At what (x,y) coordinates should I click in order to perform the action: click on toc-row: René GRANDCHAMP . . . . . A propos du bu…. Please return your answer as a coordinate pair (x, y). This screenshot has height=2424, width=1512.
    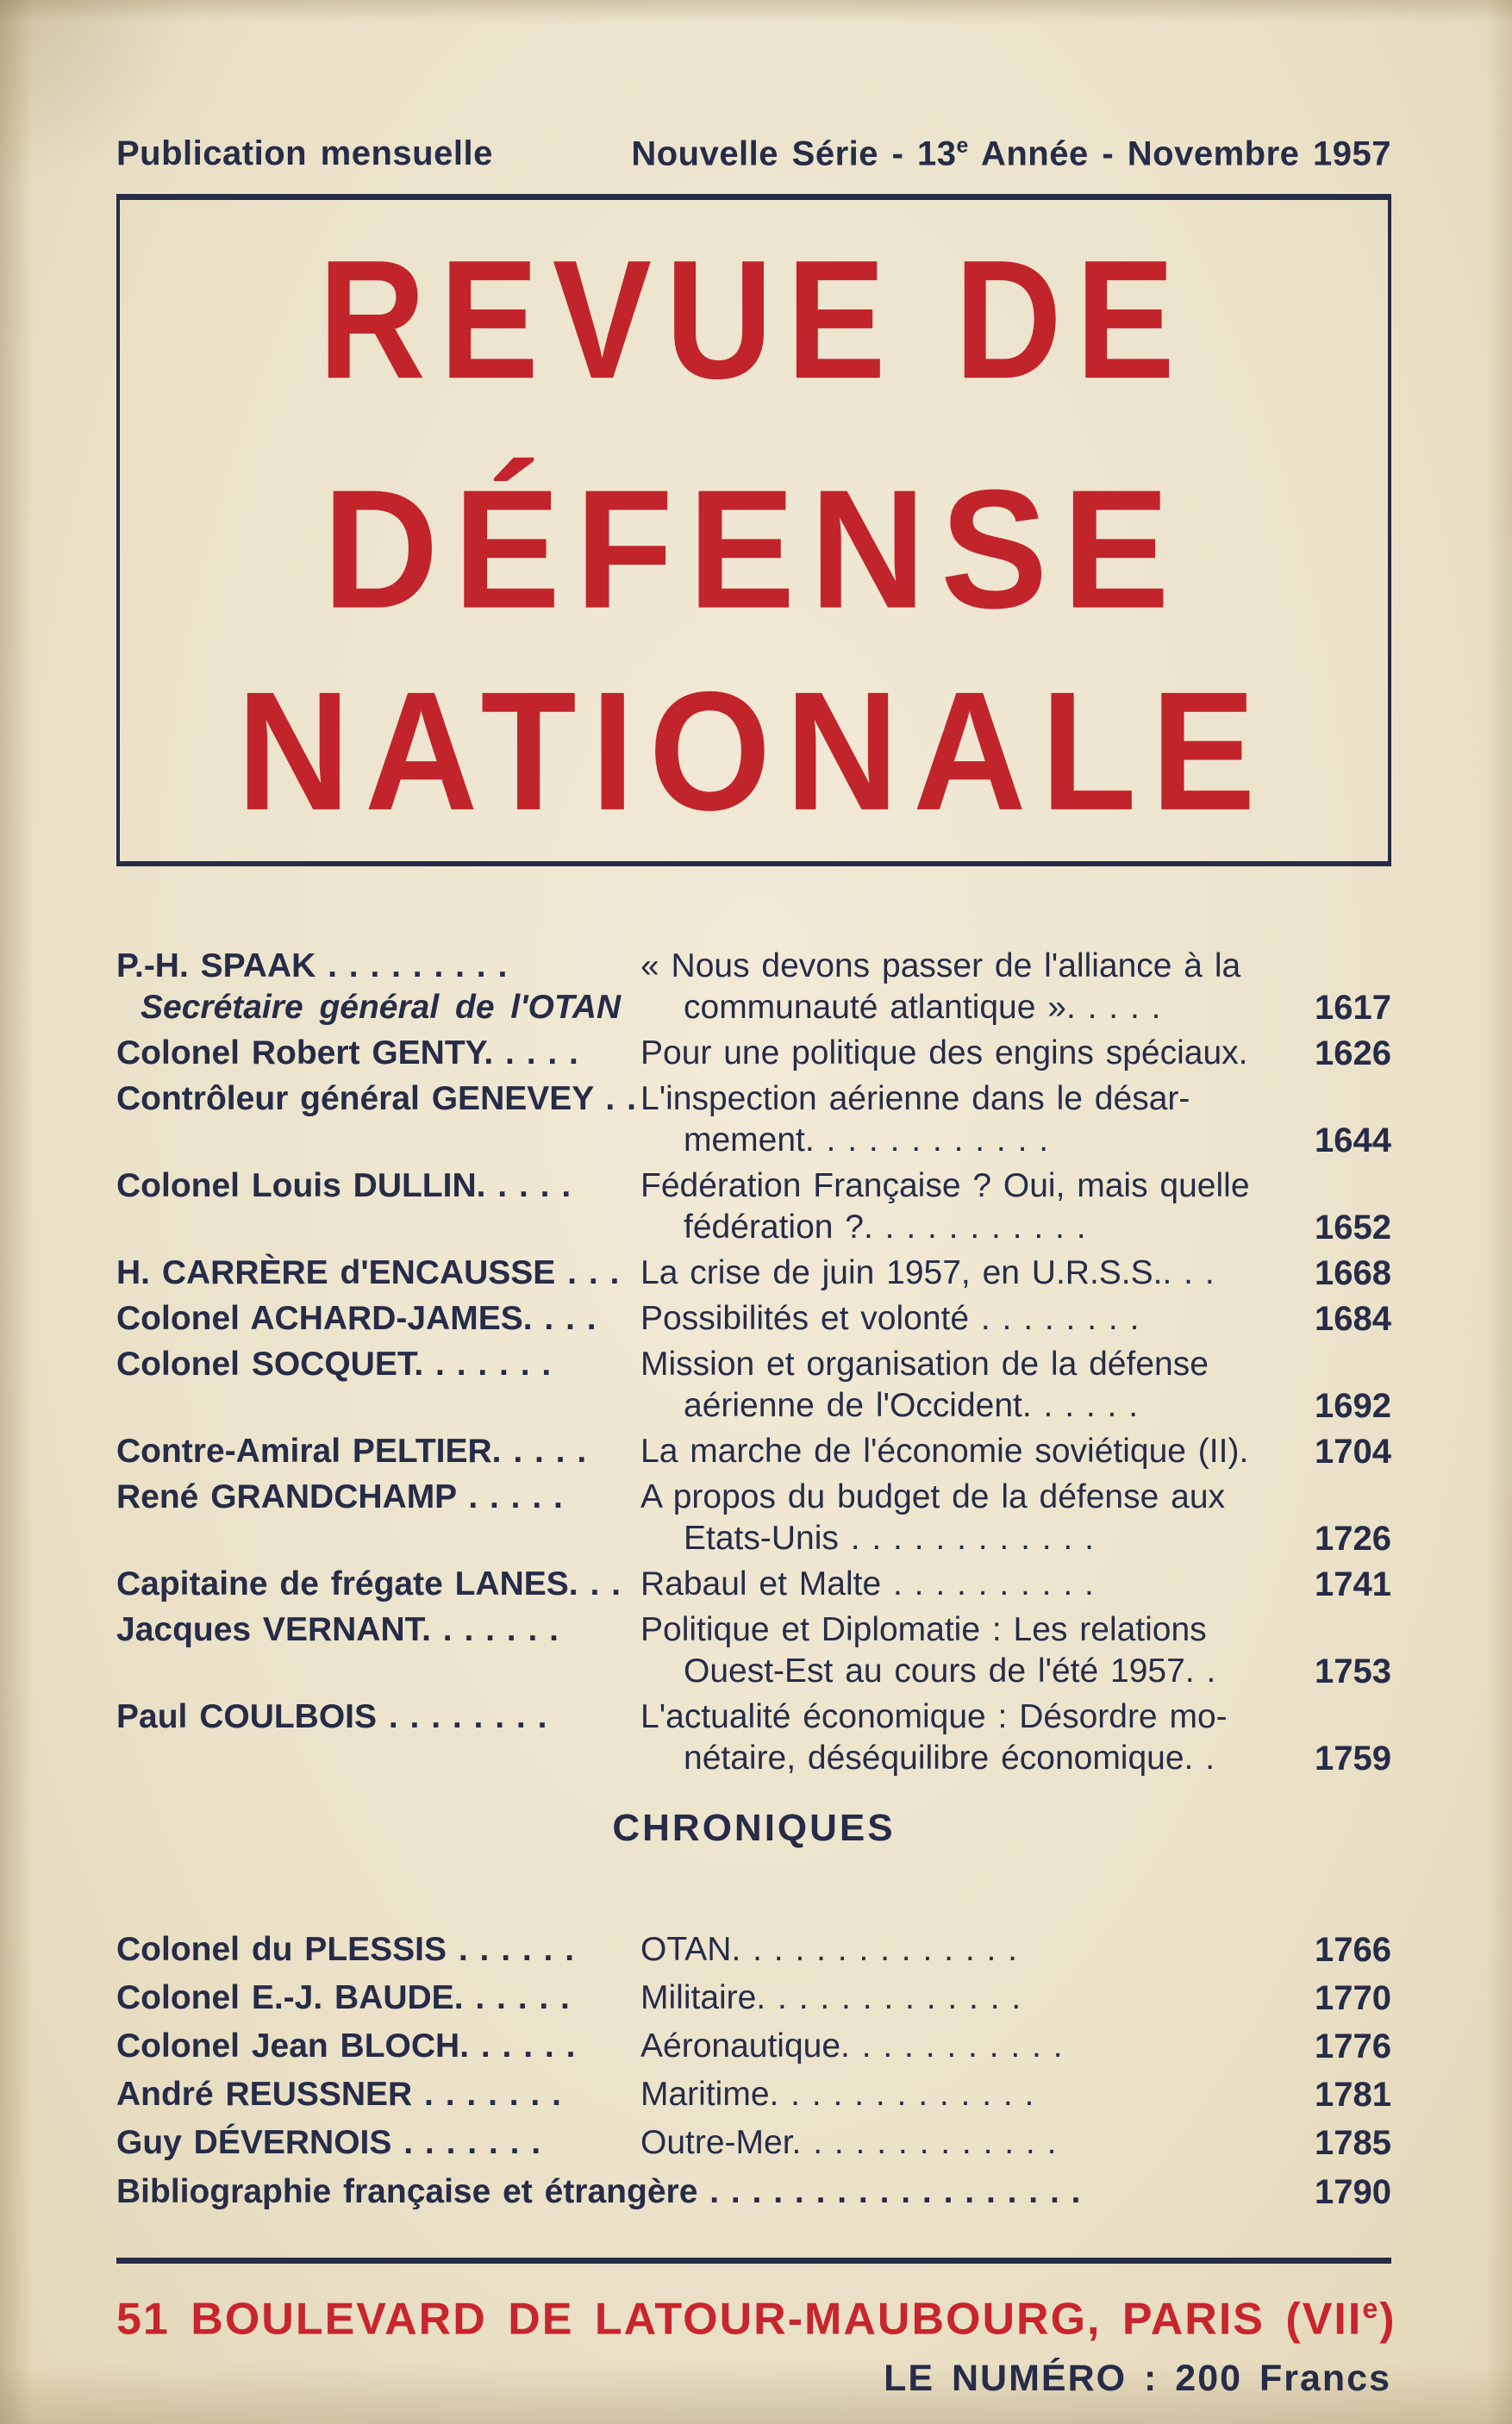
    Looking at the image, I should click on (753, 1518).